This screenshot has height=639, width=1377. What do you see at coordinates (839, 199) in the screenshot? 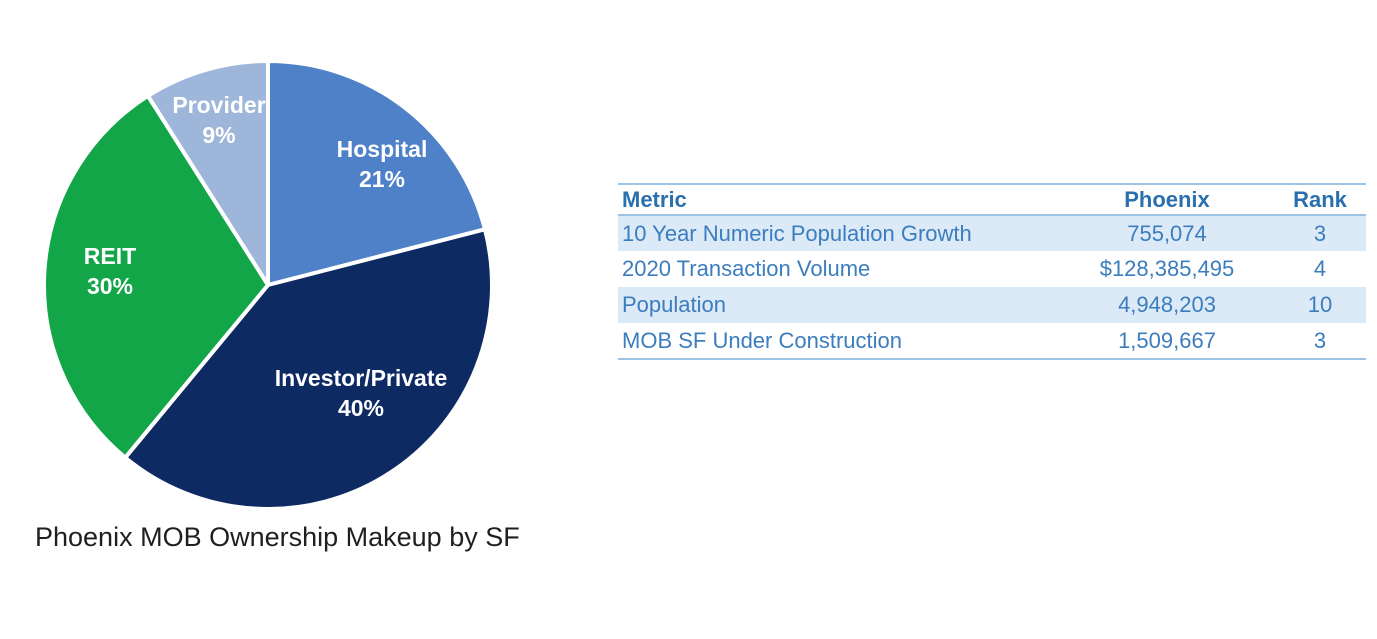
I see `column-header-metric: Metric` at bounding box center [839, 199].